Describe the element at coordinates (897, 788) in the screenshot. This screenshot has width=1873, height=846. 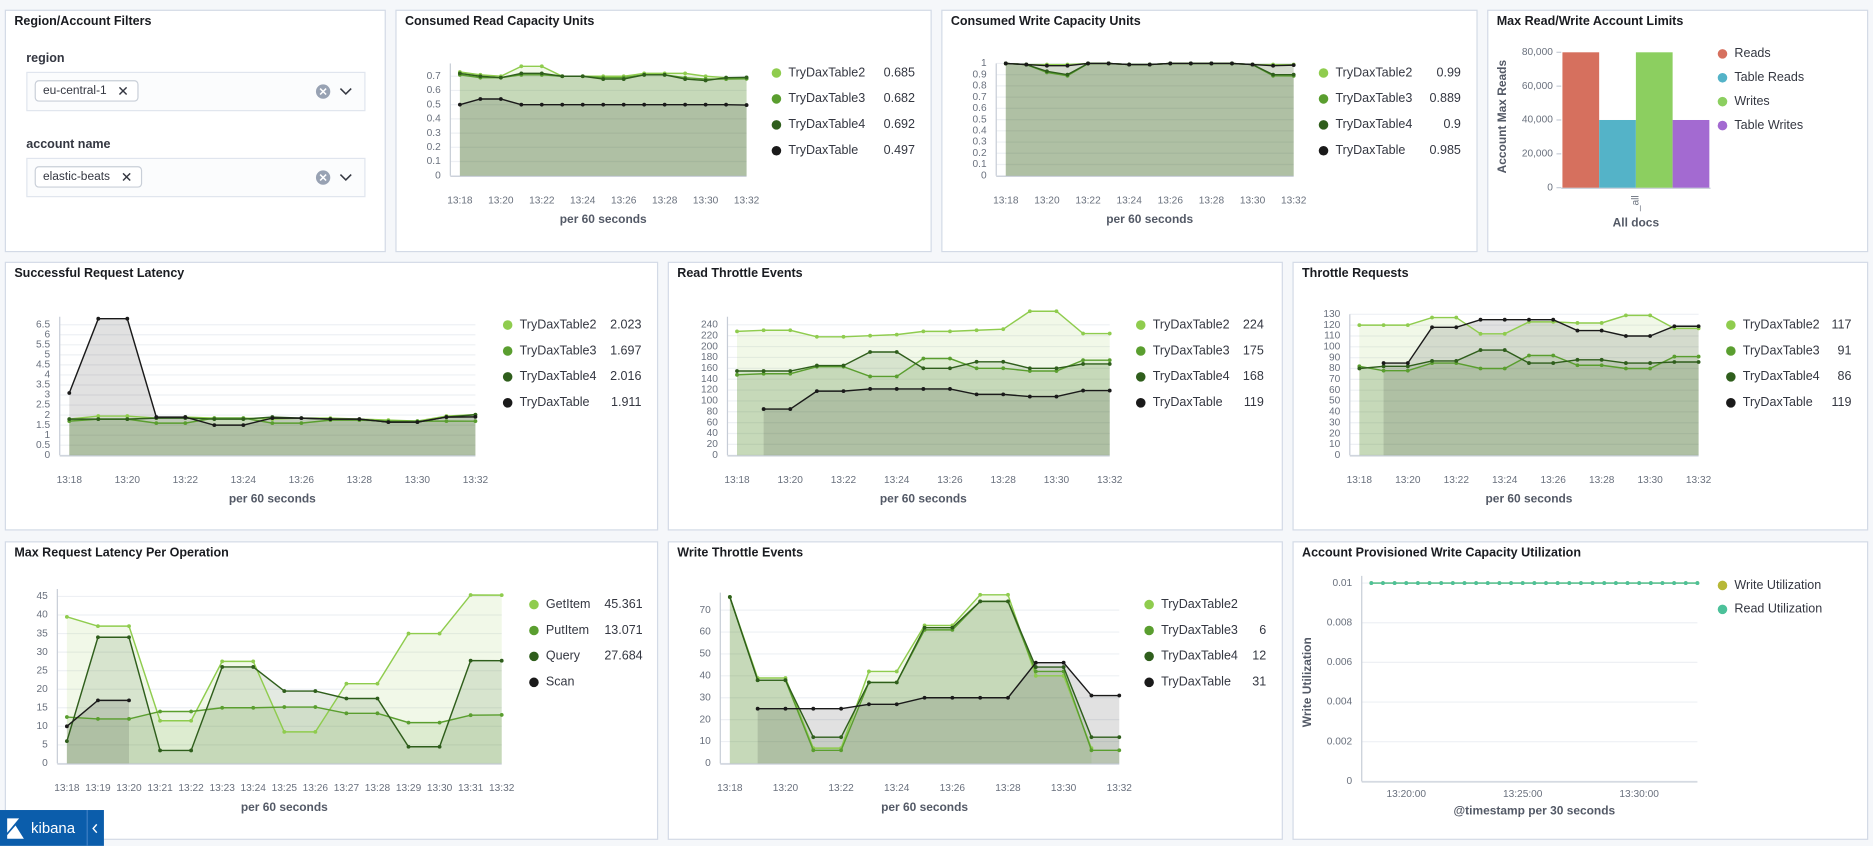
I see `x-tick-label: 13:24` at that location.